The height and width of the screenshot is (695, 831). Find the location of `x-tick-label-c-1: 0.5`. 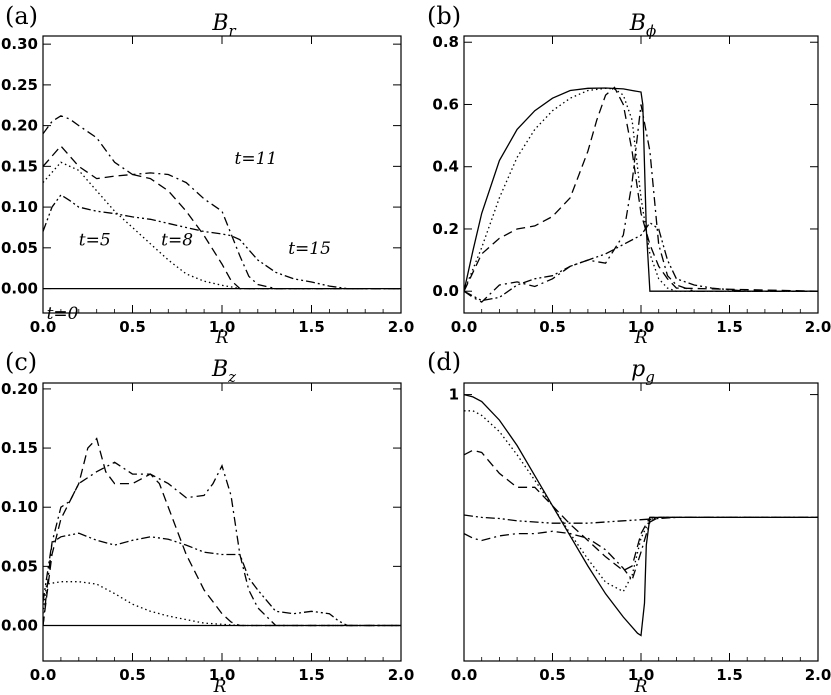

x-tick-label-c-1: 0.5 is located at coordinates (132, 675).